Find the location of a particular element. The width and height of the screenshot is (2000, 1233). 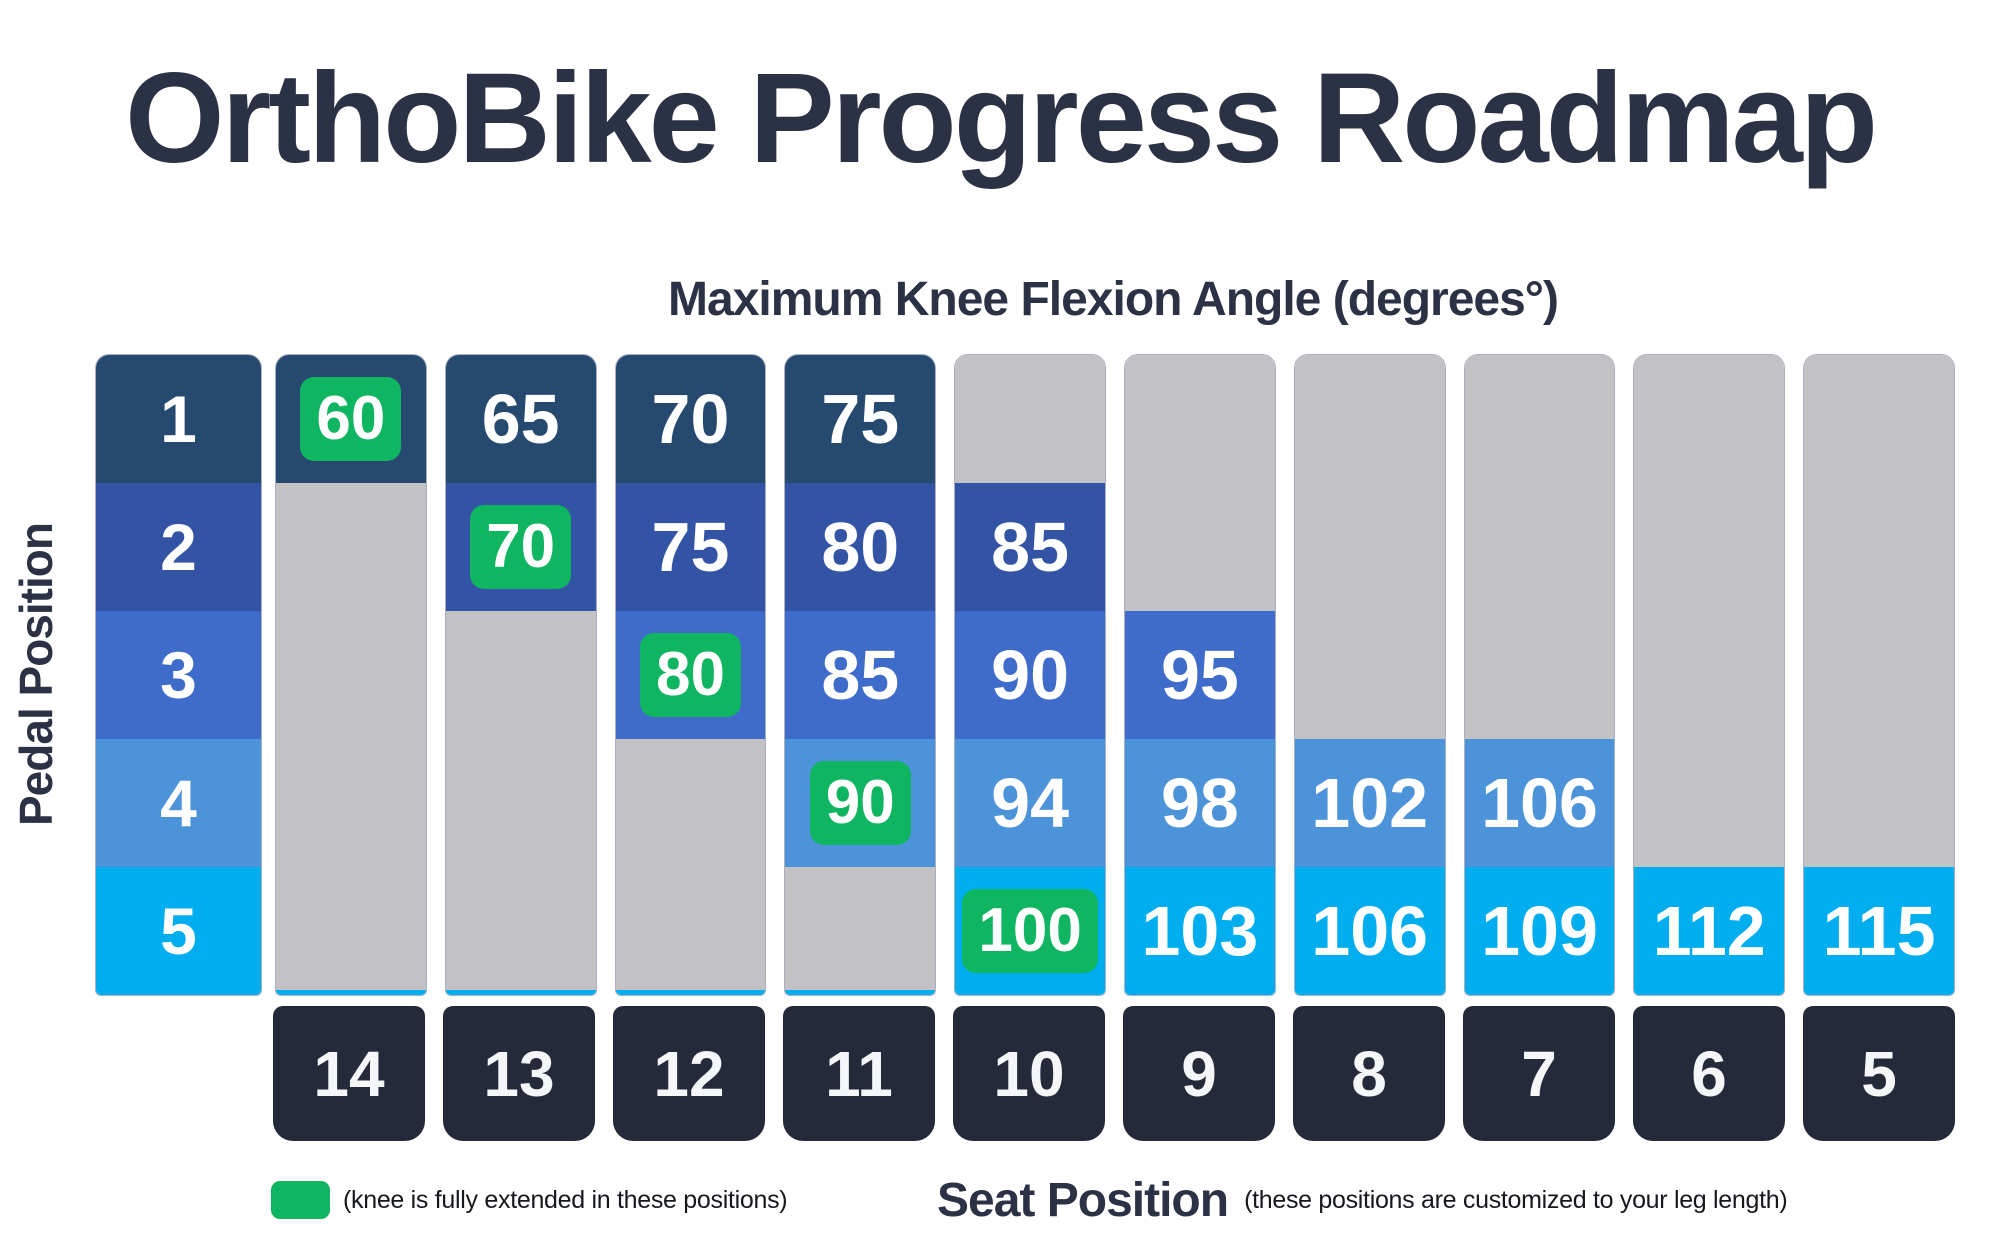

empty-cell-seat5-pedal2 is located at coordinates (1879, 547).